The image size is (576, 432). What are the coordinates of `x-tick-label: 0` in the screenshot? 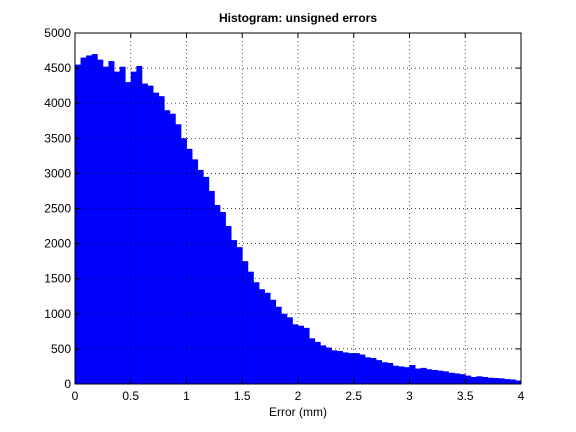 It's located at (75, 396).